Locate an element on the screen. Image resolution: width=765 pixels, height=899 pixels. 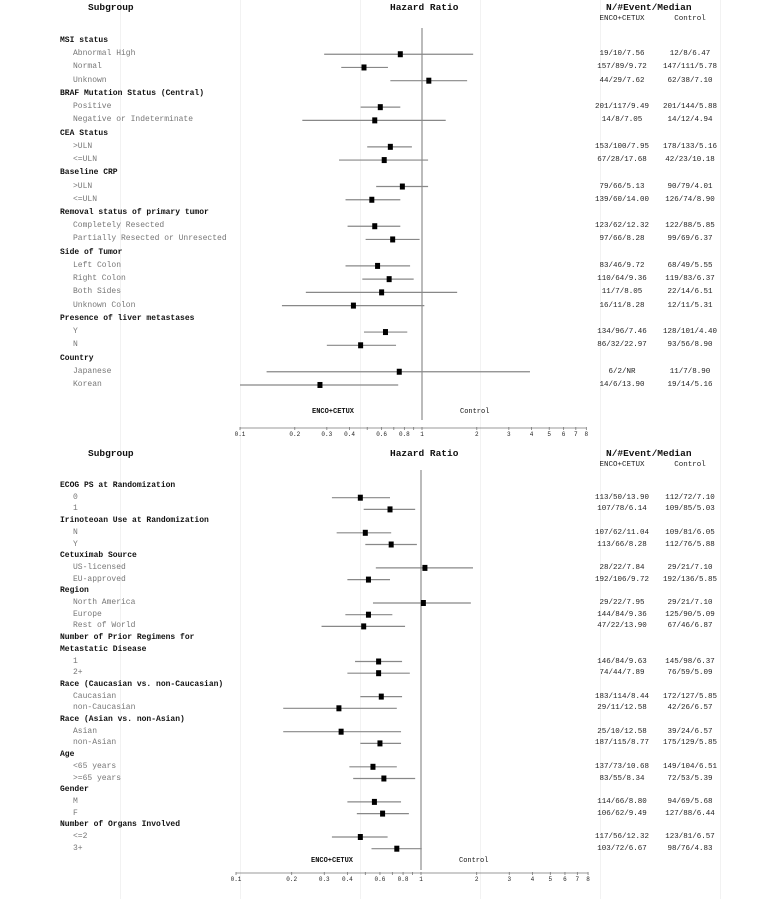
arm1-counts: 47/22/13.90 is located at coordinates (622, 626).